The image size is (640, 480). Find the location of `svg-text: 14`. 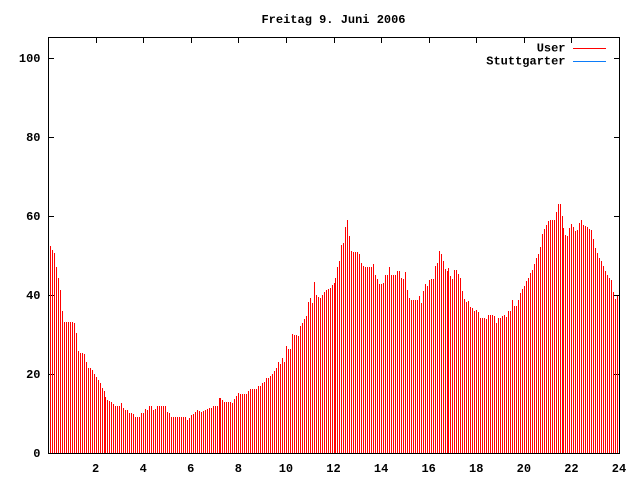

svg-text: 14 is located at coordinates (381, 469).